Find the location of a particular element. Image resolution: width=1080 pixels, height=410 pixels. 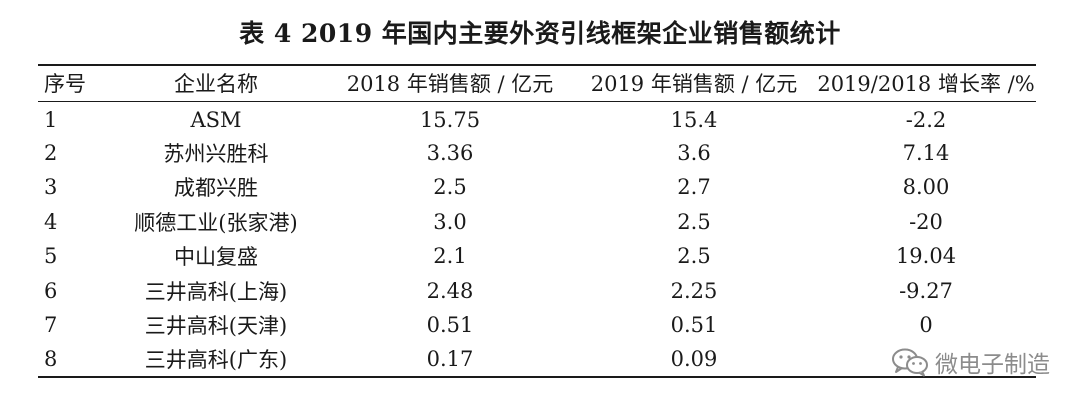

table-row: 5 中山复盛 2.1 2.5 19.04 is located at coordinates (537, 256).